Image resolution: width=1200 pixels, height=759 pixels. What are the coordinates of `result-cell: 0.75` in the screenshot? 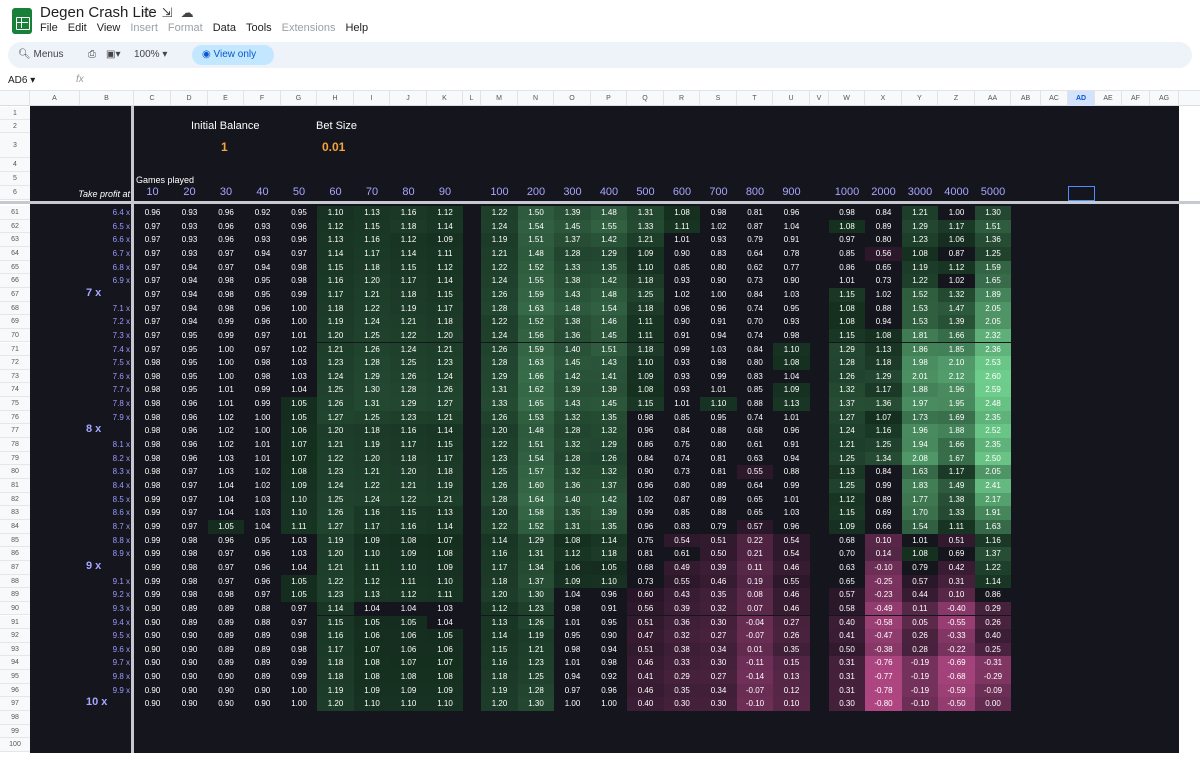 It's located at (682, 445).